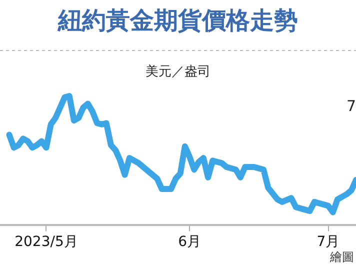  Describe the element at coordinates (341, 257) in the screenshot. I see `text: 繪圖` at that location.